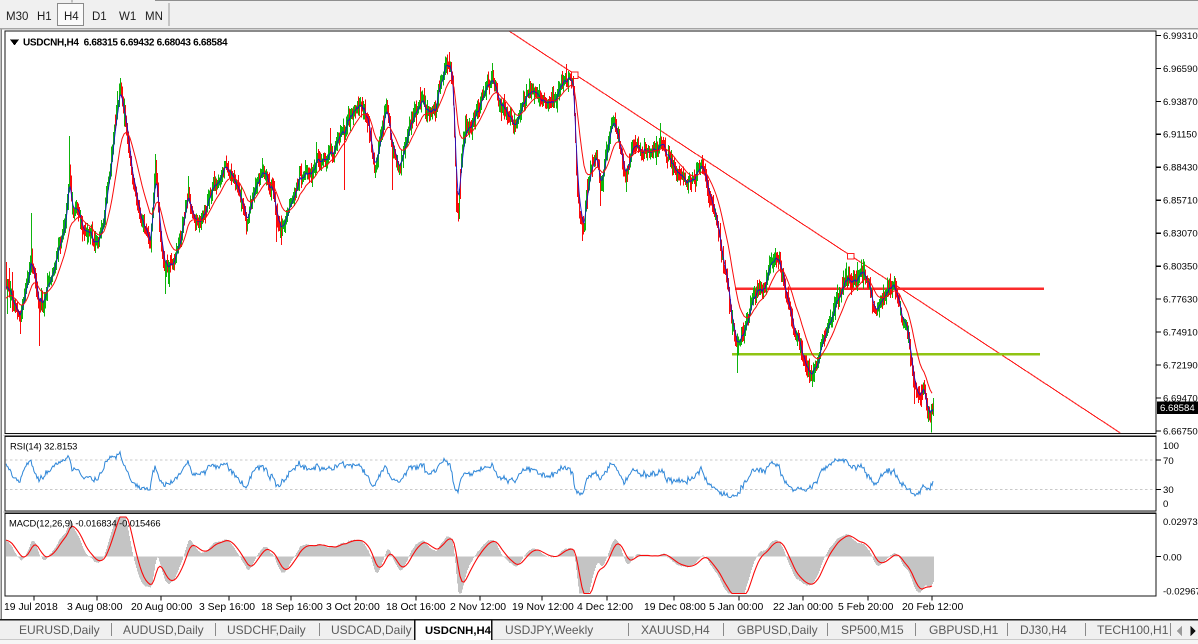 Image resolution: width=1198 pixels, height=644 pixels. What do you see at coordinates (43, 446) in the screenshot?
I see `svg-text: RSI(14) 32.8153` at bounding box center [43, 446].